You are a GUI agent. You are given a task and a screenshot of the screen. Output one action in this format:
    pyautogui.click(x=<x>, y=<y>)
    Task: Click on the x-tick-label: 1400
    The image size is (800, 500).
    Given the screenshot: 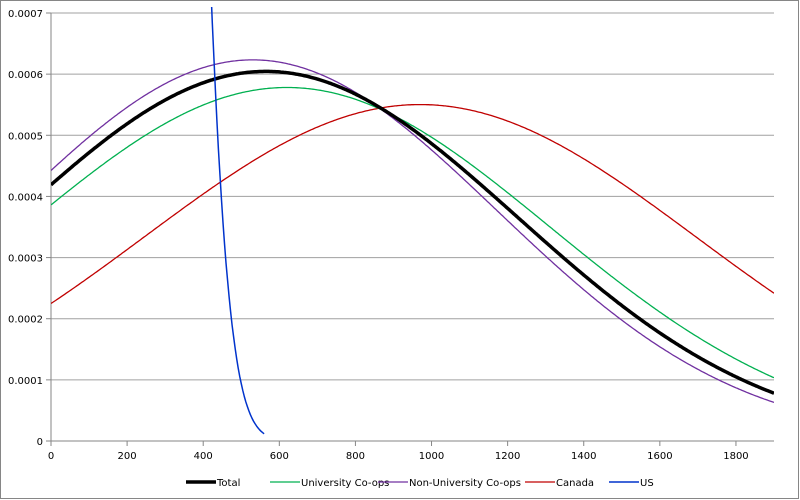 What is the action you would take?
    pyautogui.click(x=583, y=456)
    